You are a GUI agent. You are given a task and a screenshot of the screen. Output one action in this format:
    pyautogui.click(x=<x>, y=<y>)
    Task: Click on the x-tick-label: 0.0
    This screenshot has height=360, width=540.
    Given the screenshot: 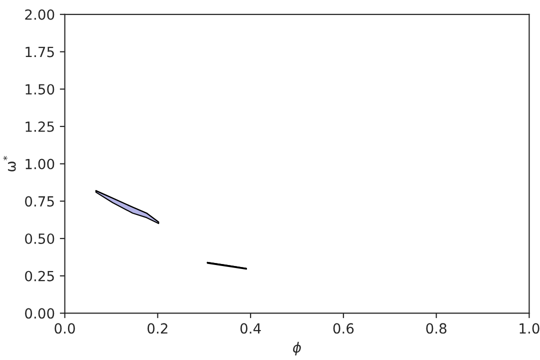 What is the action you would take?
    pyautogui.click(x=64, y=328)
    